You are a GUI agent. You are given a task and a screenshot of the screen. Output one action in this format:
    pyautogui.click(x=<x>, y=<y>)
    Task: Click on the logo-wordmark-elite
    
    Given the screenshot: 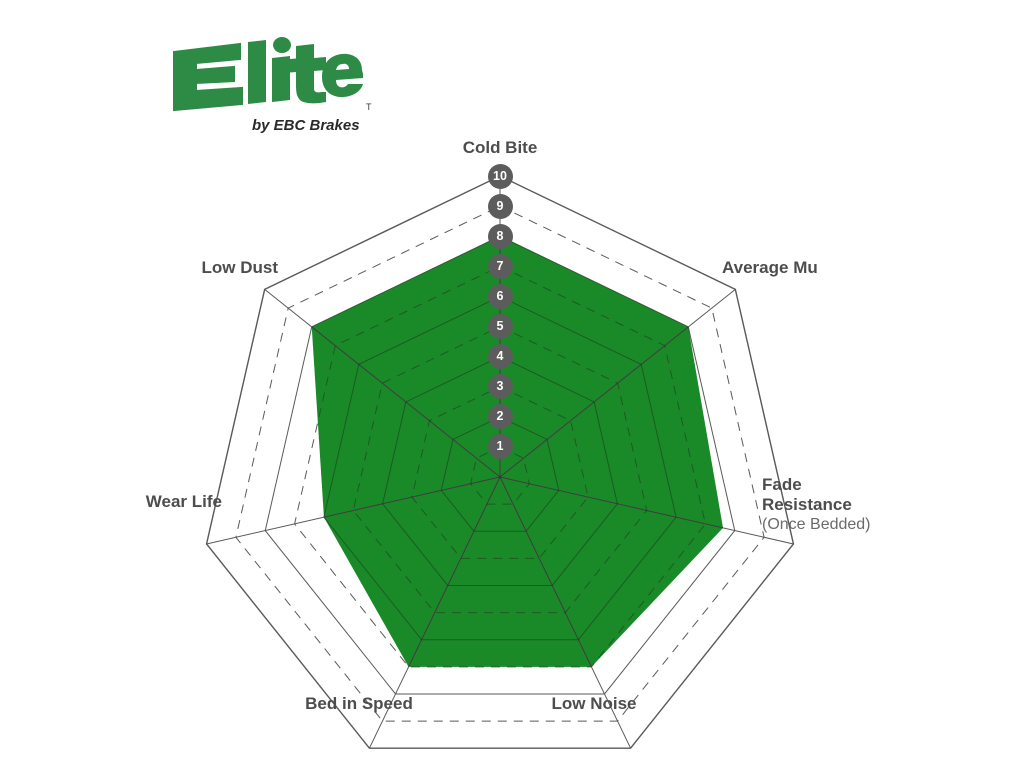 What is the action you would take?
    pyautogui.click(x=268, y=74)
    